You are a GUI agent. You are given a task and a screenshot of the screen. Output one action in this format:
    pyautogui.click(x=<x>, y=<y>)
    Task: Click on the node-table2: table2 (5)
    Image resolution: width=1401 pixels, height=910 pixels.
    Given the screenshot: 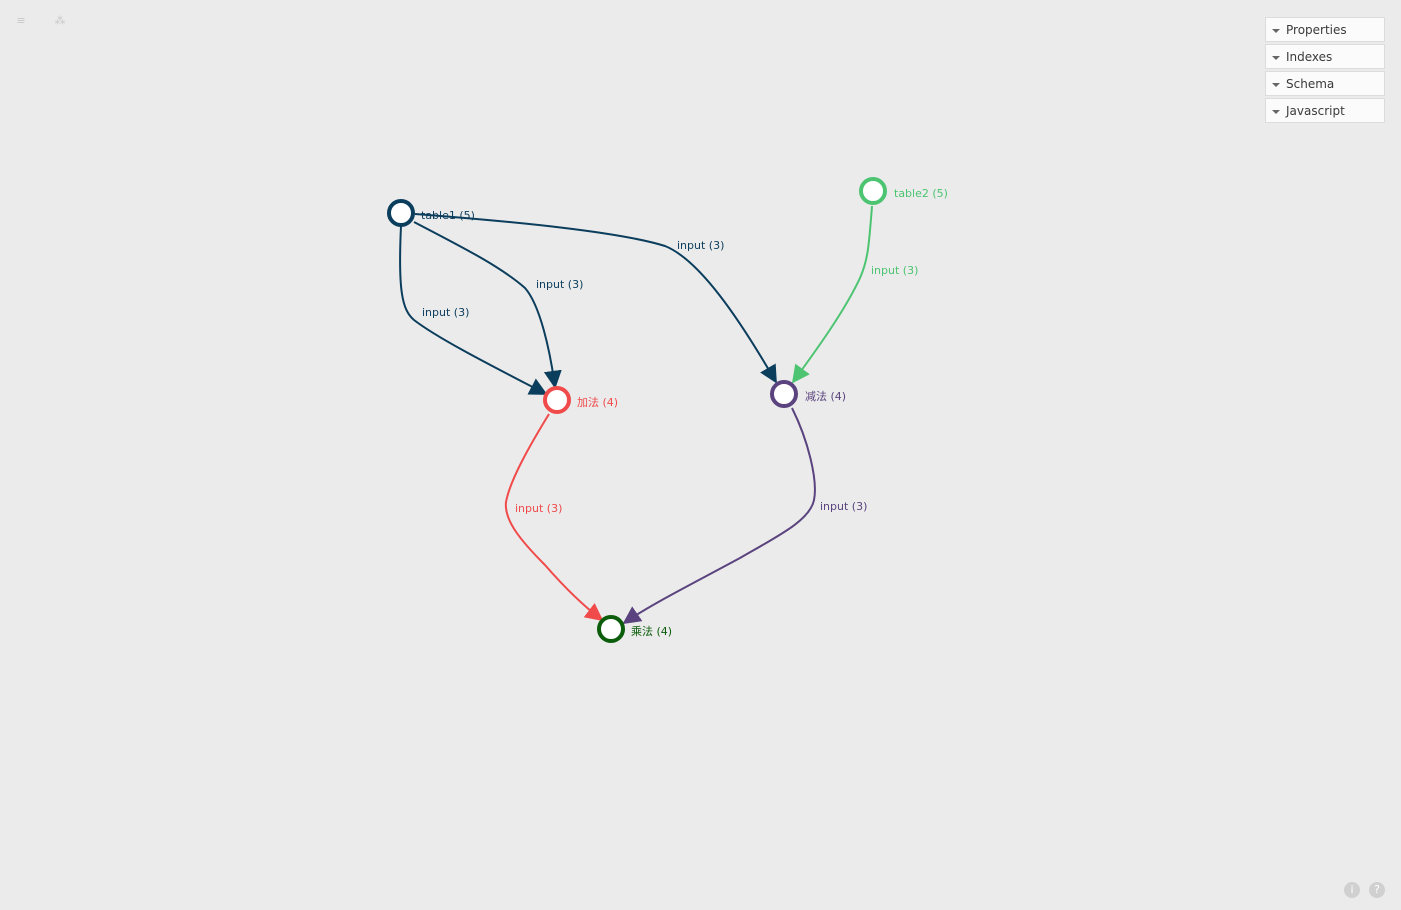 What is the action you would take?
    pyautogui.click(x=903, y=191)
    